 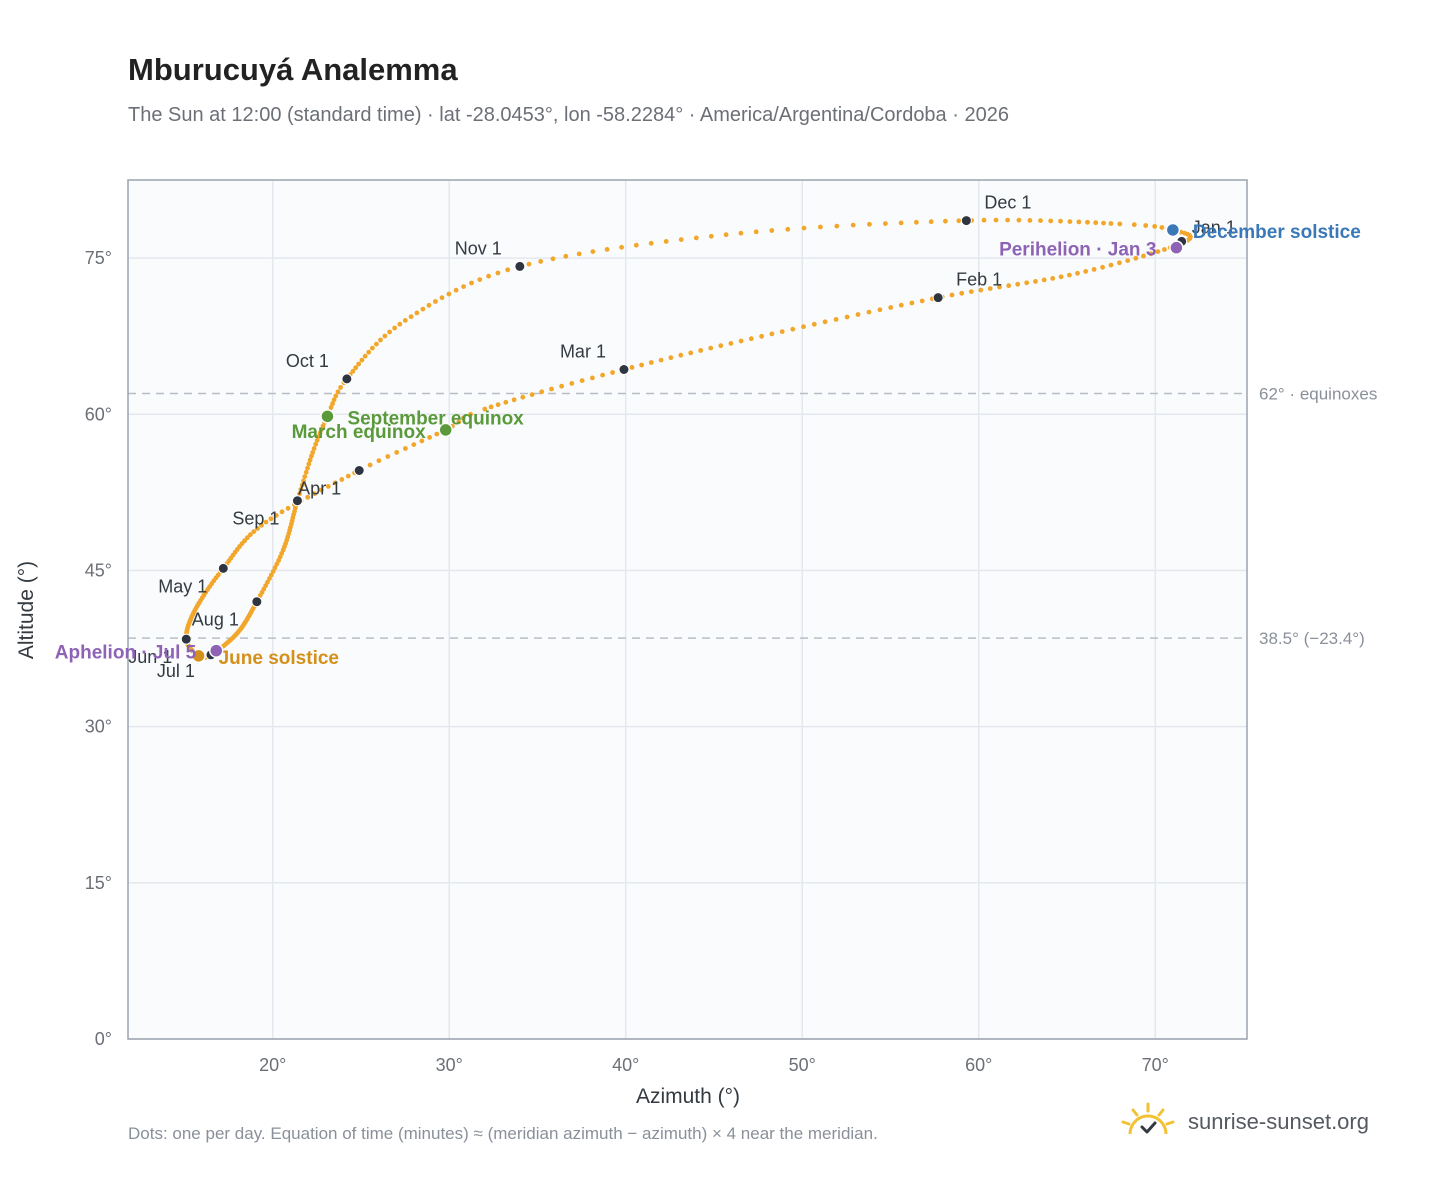 What do you see at coordinates (979, 280) in the screenshot?
I see `month-marker-label: Feb 1` at bounding box center [979, 280].